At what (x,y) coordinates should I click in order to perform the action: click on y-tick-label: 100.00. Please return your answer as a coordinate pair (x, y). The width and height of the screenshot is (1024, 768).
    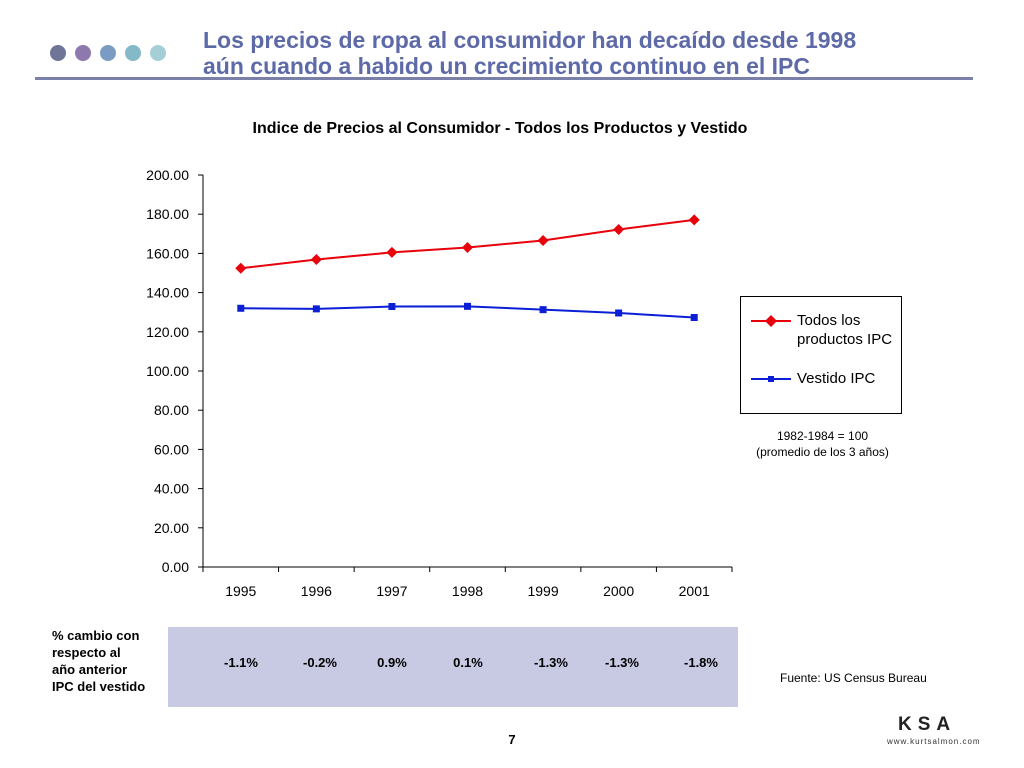
    Looking at the image, I should click on (167, 371).